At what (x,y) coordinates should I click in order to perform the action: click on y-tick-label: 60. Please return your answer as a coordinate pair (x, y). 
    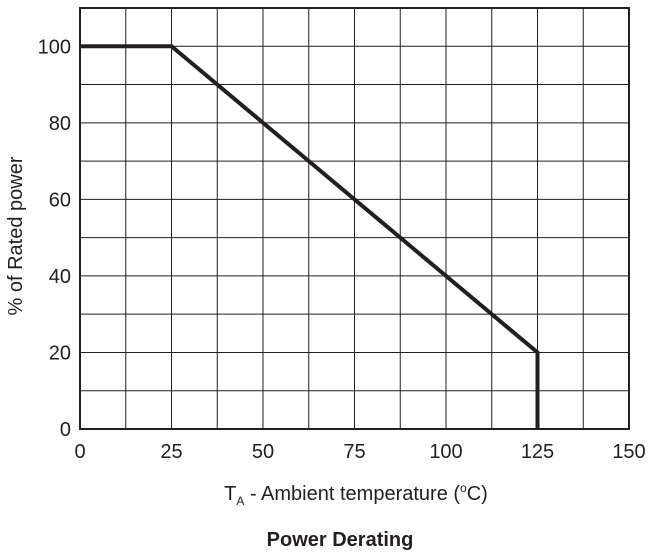
    Looking at the image, I should click on (60, 200).